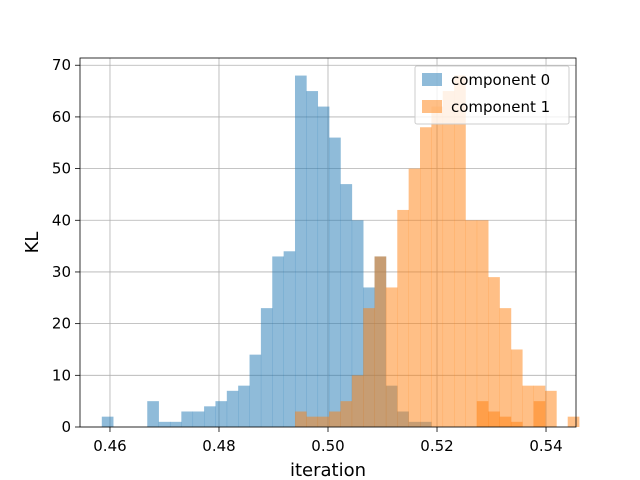 Image resolution: width=640 pixels, height=480 pixels. Describe the element at coordinates (327, 446) in the screenshot. I see `x-tick-label: 0.50` at that location.